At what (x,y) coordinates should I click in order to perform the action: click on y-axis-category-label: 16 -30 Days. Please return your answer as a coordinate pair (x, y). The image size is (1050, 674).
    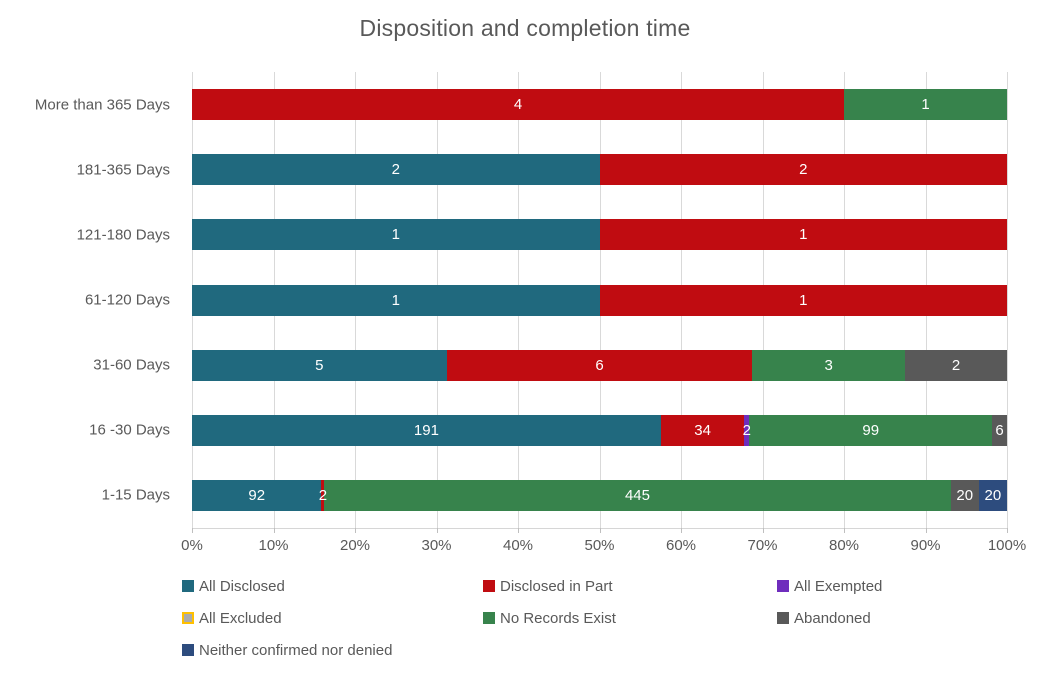
    Looking at the image, I should click on (129, 430).